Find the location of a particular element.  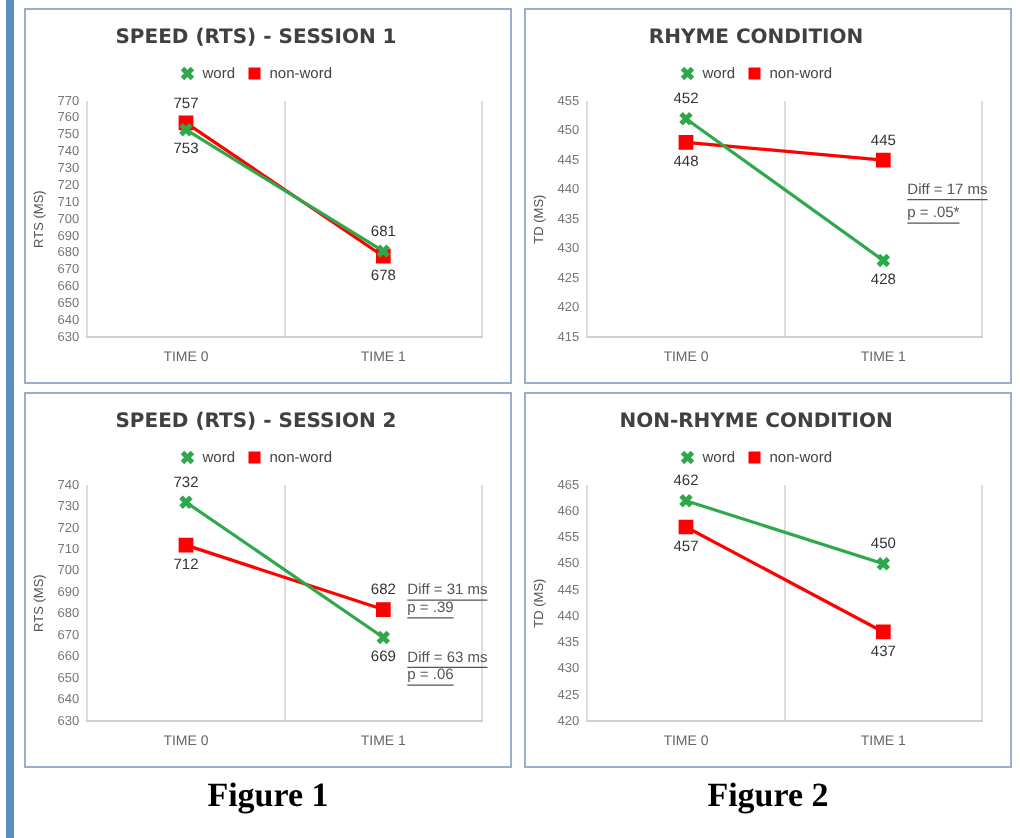

chart-title: RHYME CONDITION is located at coordinates (756, 38).